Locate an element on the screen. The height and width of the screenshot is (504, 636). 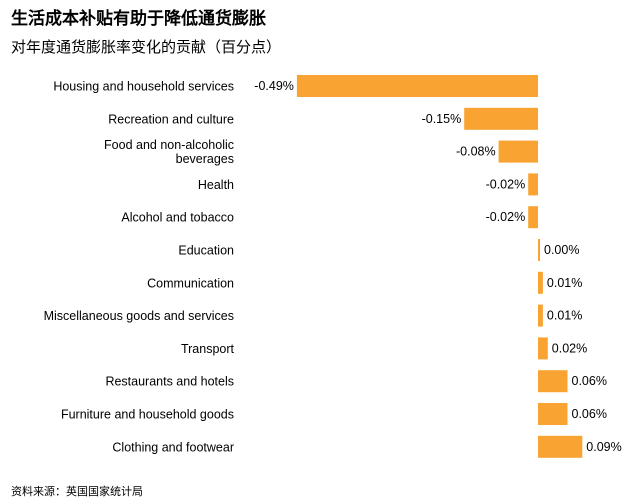
source-note: 资料来源：英国国家统计局 is located at coordinates (77, 491).